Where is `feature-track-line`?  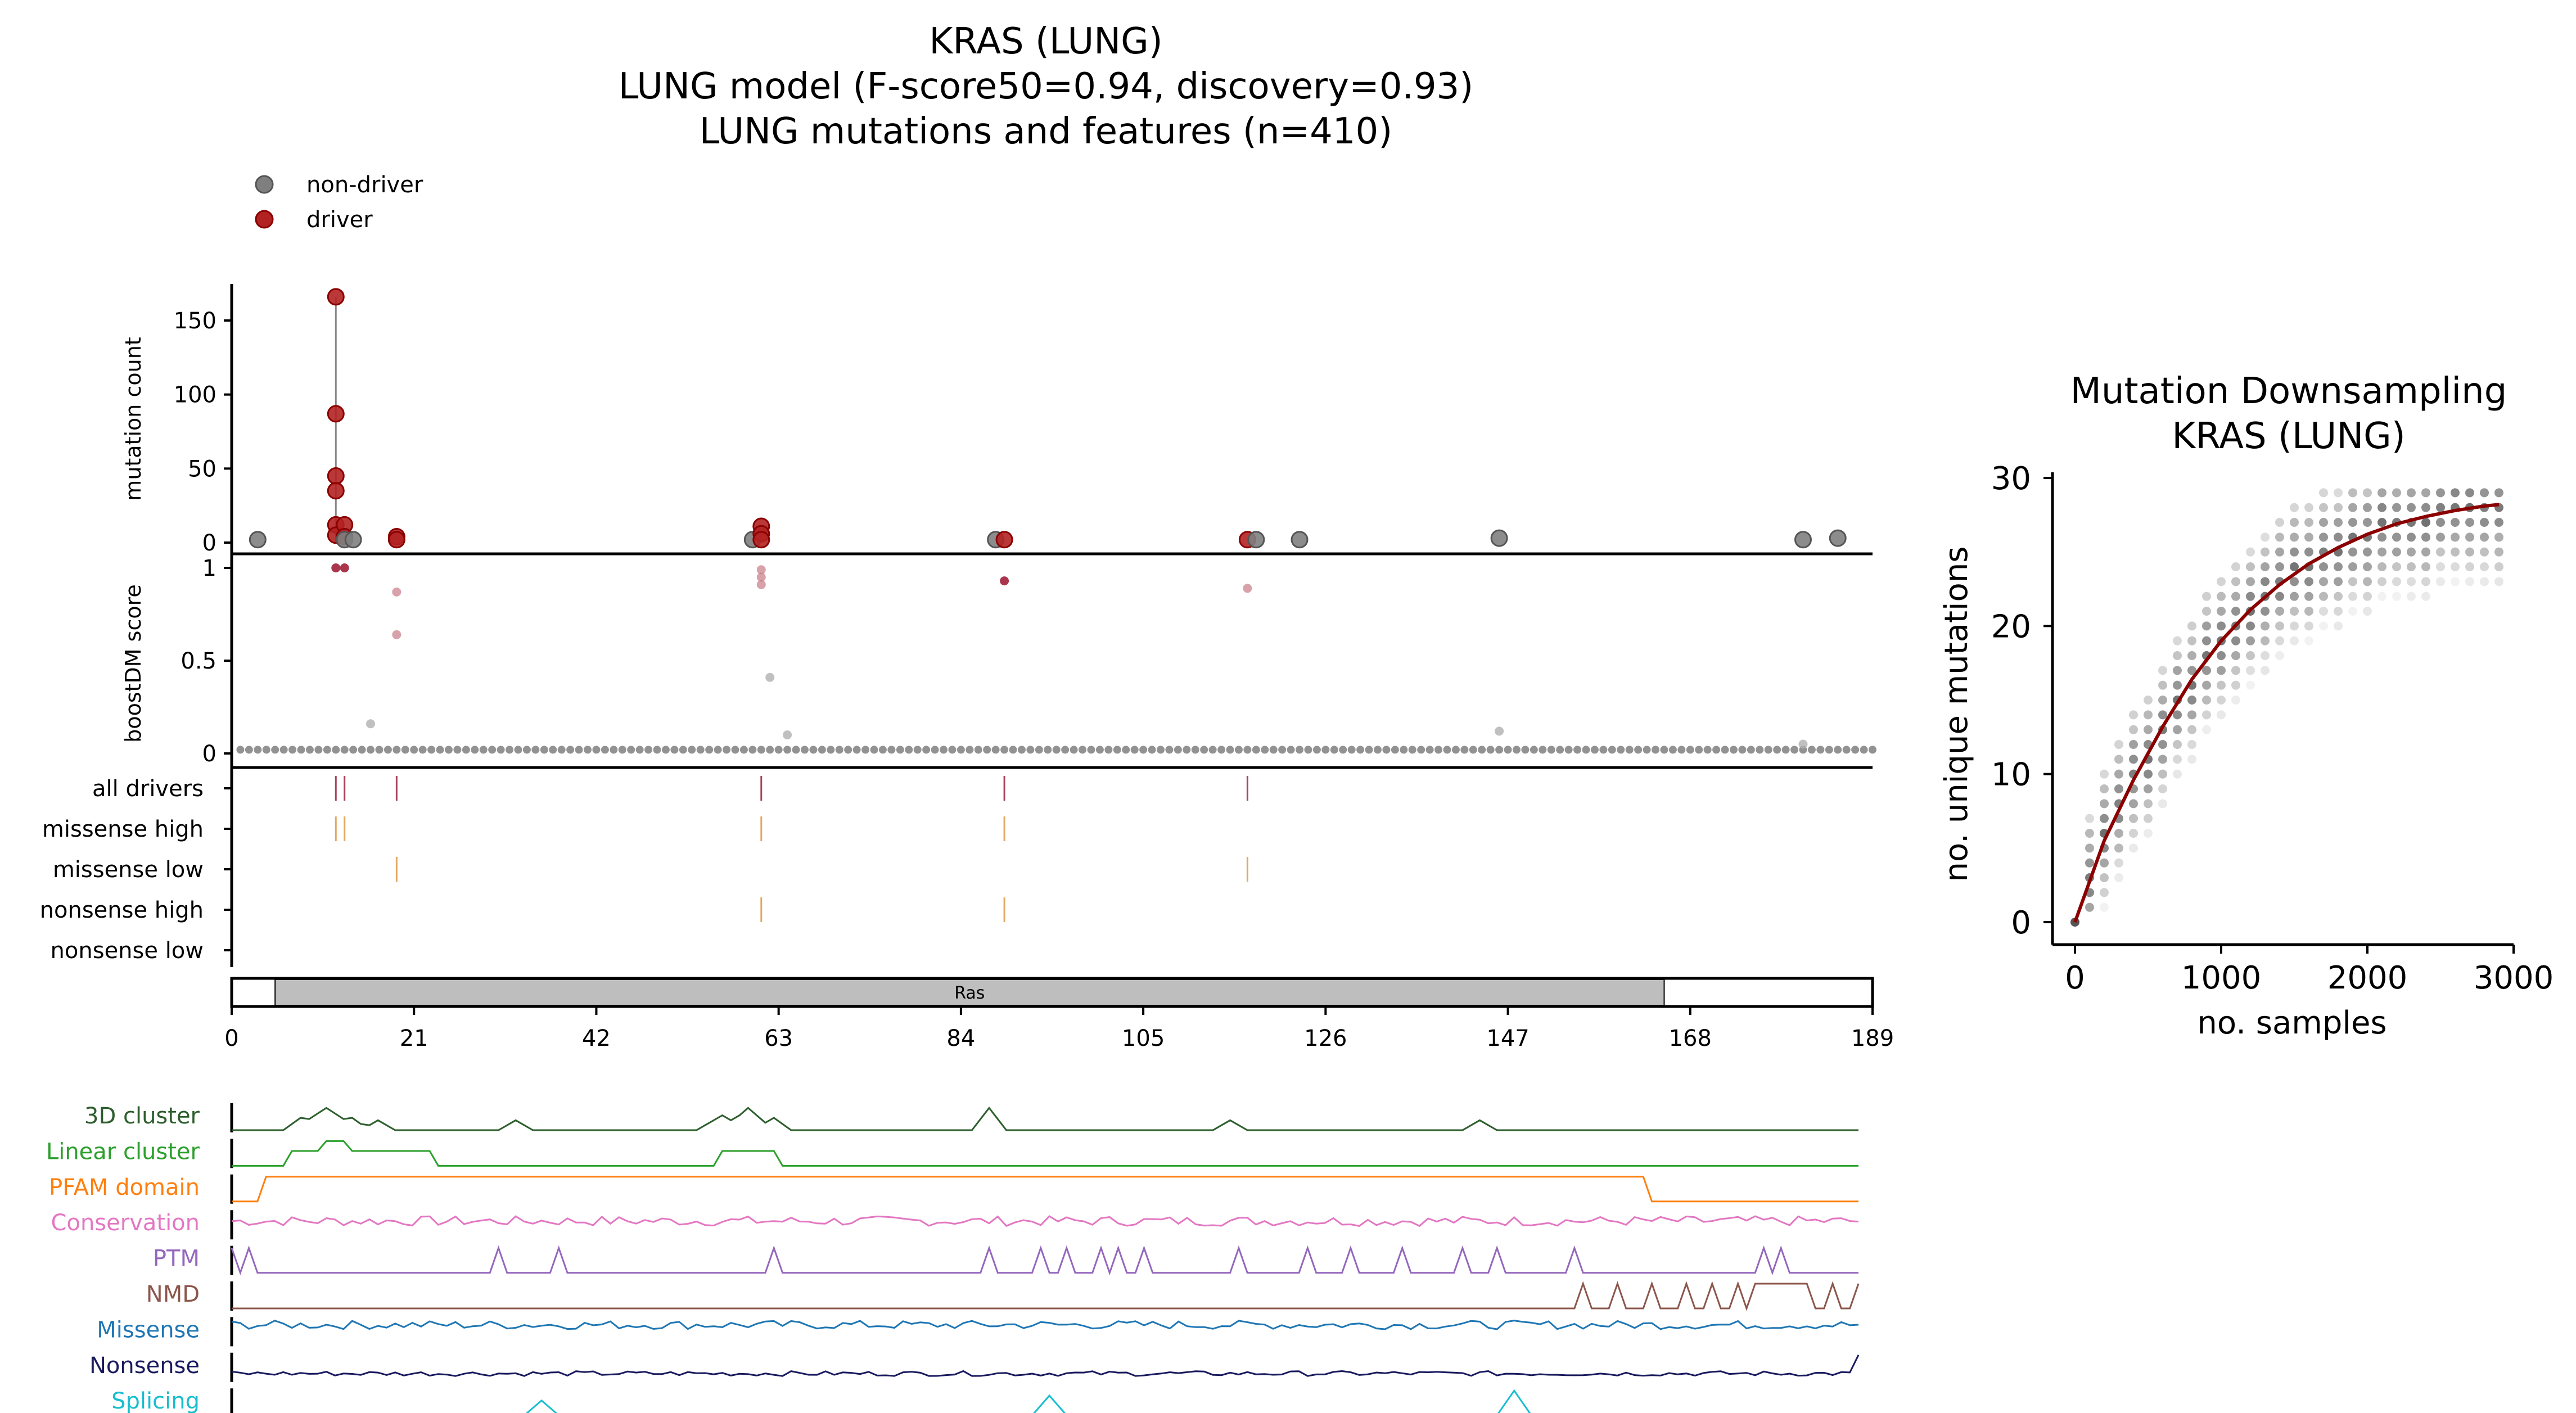 feature-track-line is located at coordinates (1045, 1221).